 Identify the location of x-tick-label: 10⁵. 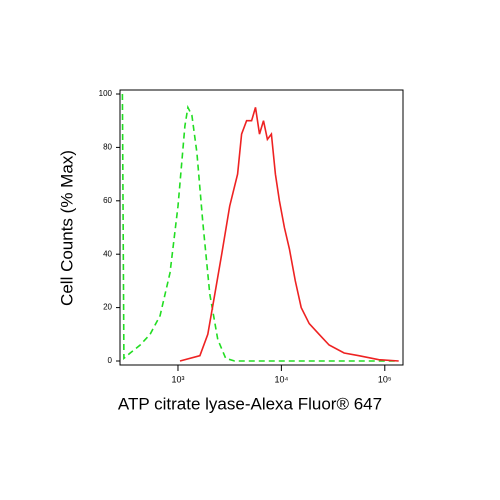
(385, 379).